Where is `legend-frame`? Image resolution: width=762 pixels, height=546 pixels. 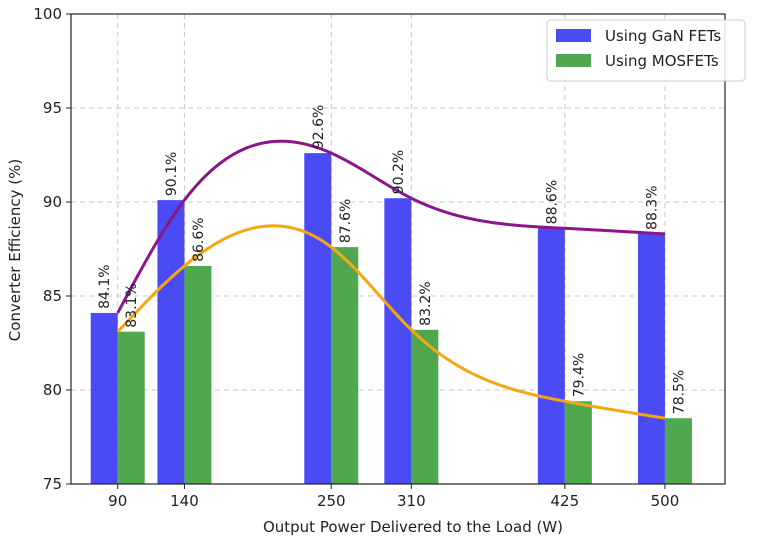
legend-frame is located at coordinates (646, 50).